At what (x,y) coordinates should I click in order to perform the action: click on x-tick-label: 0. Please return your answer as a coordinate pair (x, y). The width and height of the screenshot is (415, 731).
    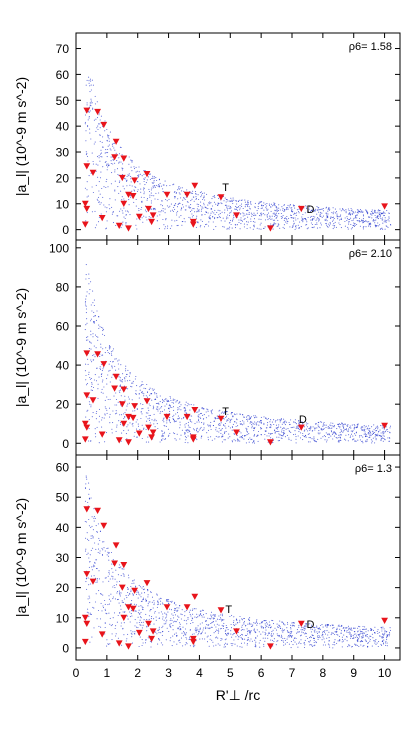
    Looking at the image, I should click on (76, 673).